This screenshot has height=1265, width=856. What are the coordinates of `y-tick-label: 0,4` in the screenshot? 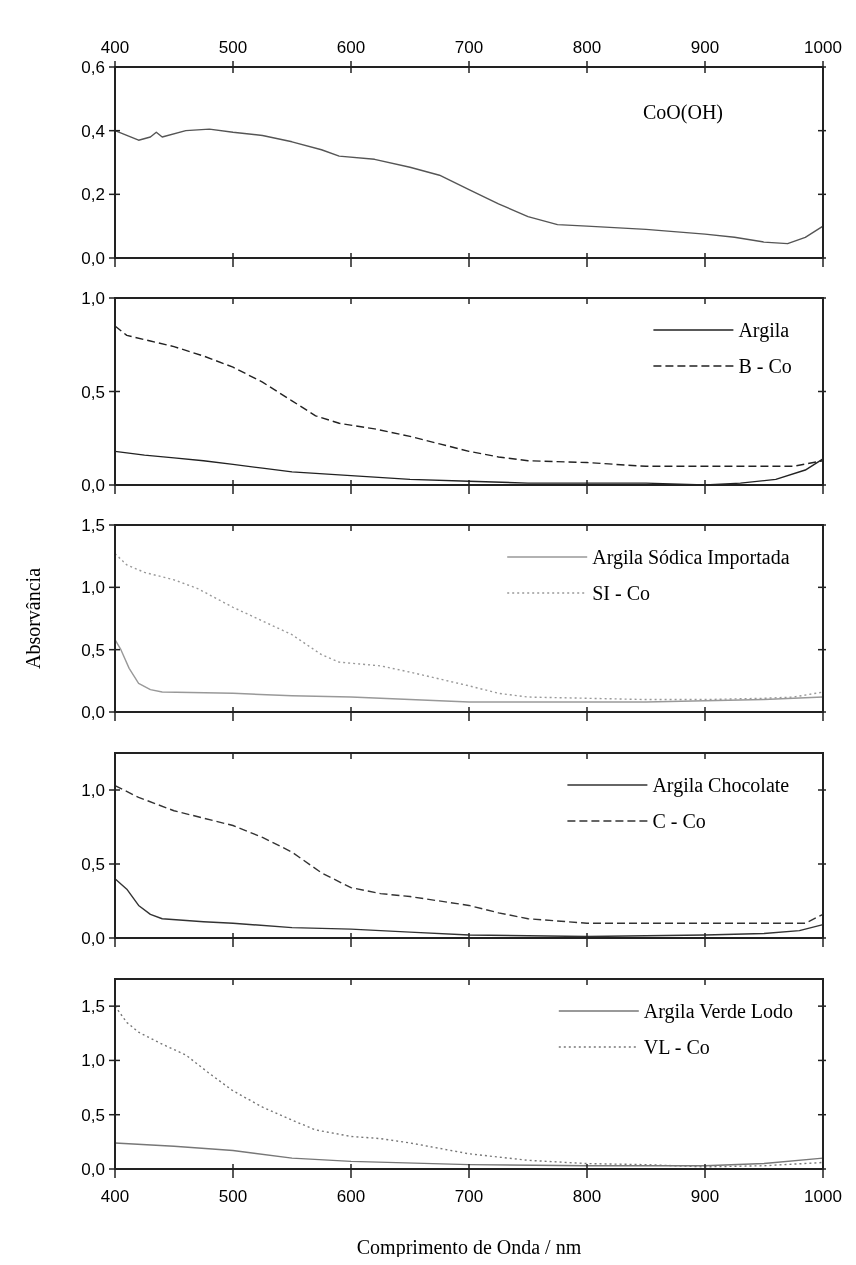 It's located at (93, 131).